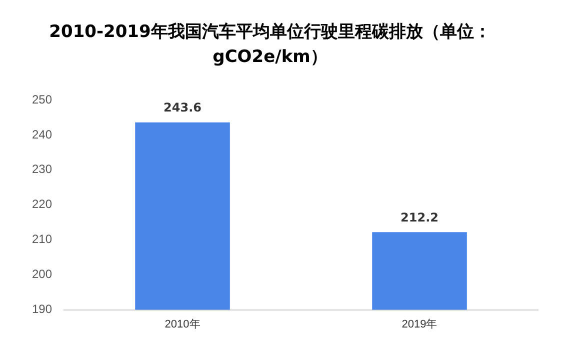  Describe the element at coordinates (270, 45) in the screenshot. I see `chart-title: 2010-2019年我国汽车平均单位行驶里程碳排放（单位：gCO2e/km）` at that location.